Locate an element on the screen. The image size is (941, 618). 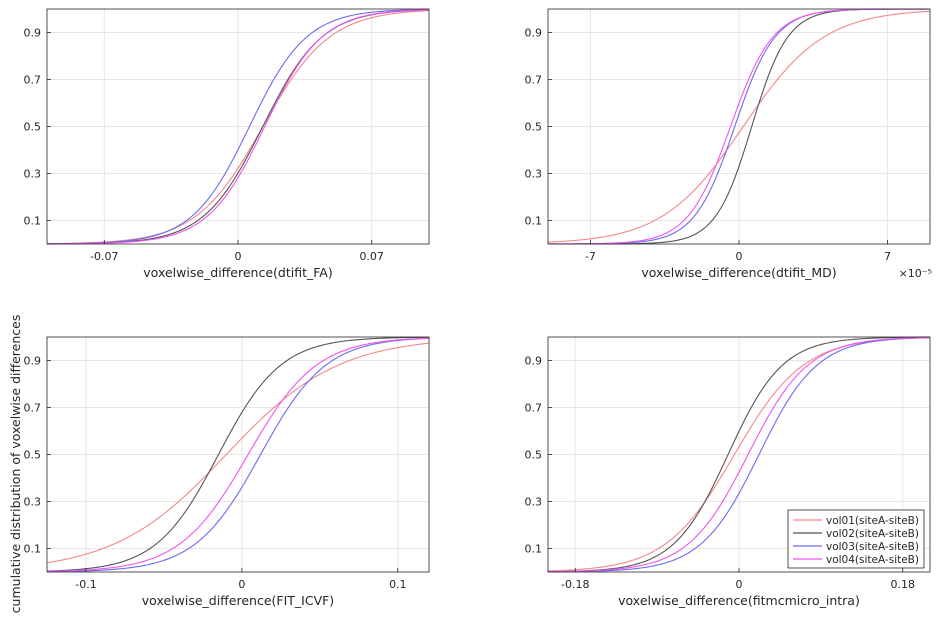
x-tick-label: 7 is located at coordinates (887, 256).